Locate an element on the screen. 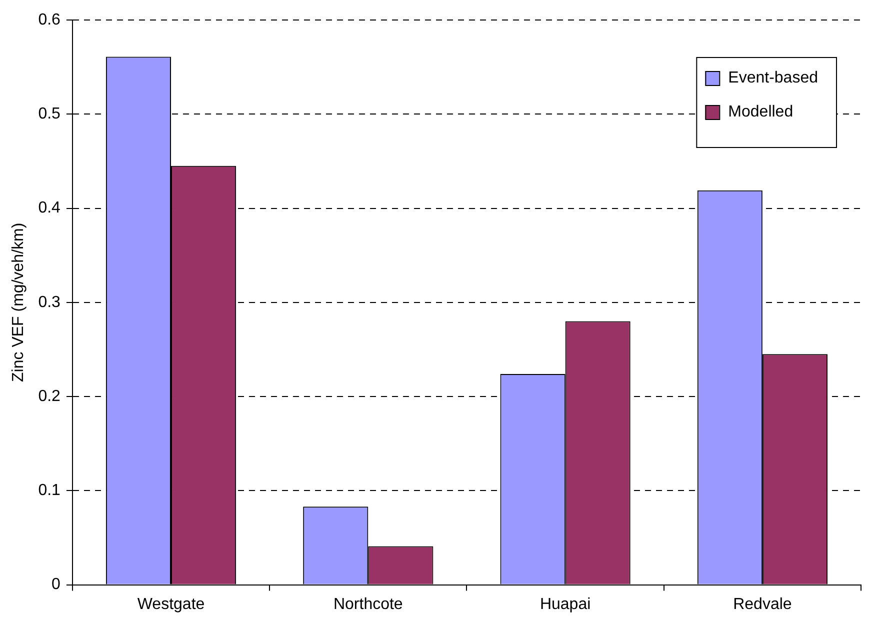 This screenshot has height=623, width=871. y-tick-label: 0.5 is located at coordinates (49, 114).